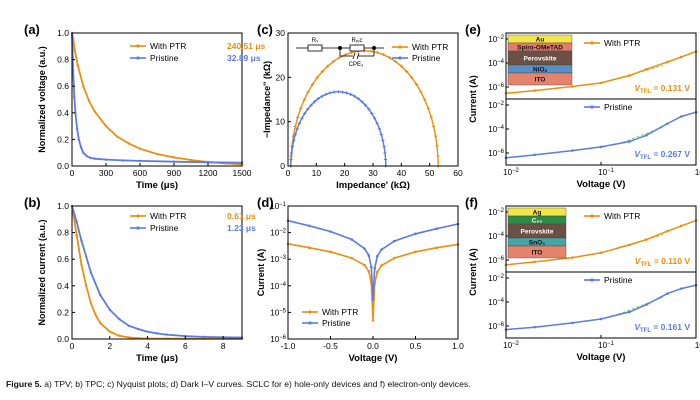 Image resolution: width=700 pixels, height=400 pixels. I want to click on panel-b-legend-pristine-marker, so click(138, 228).